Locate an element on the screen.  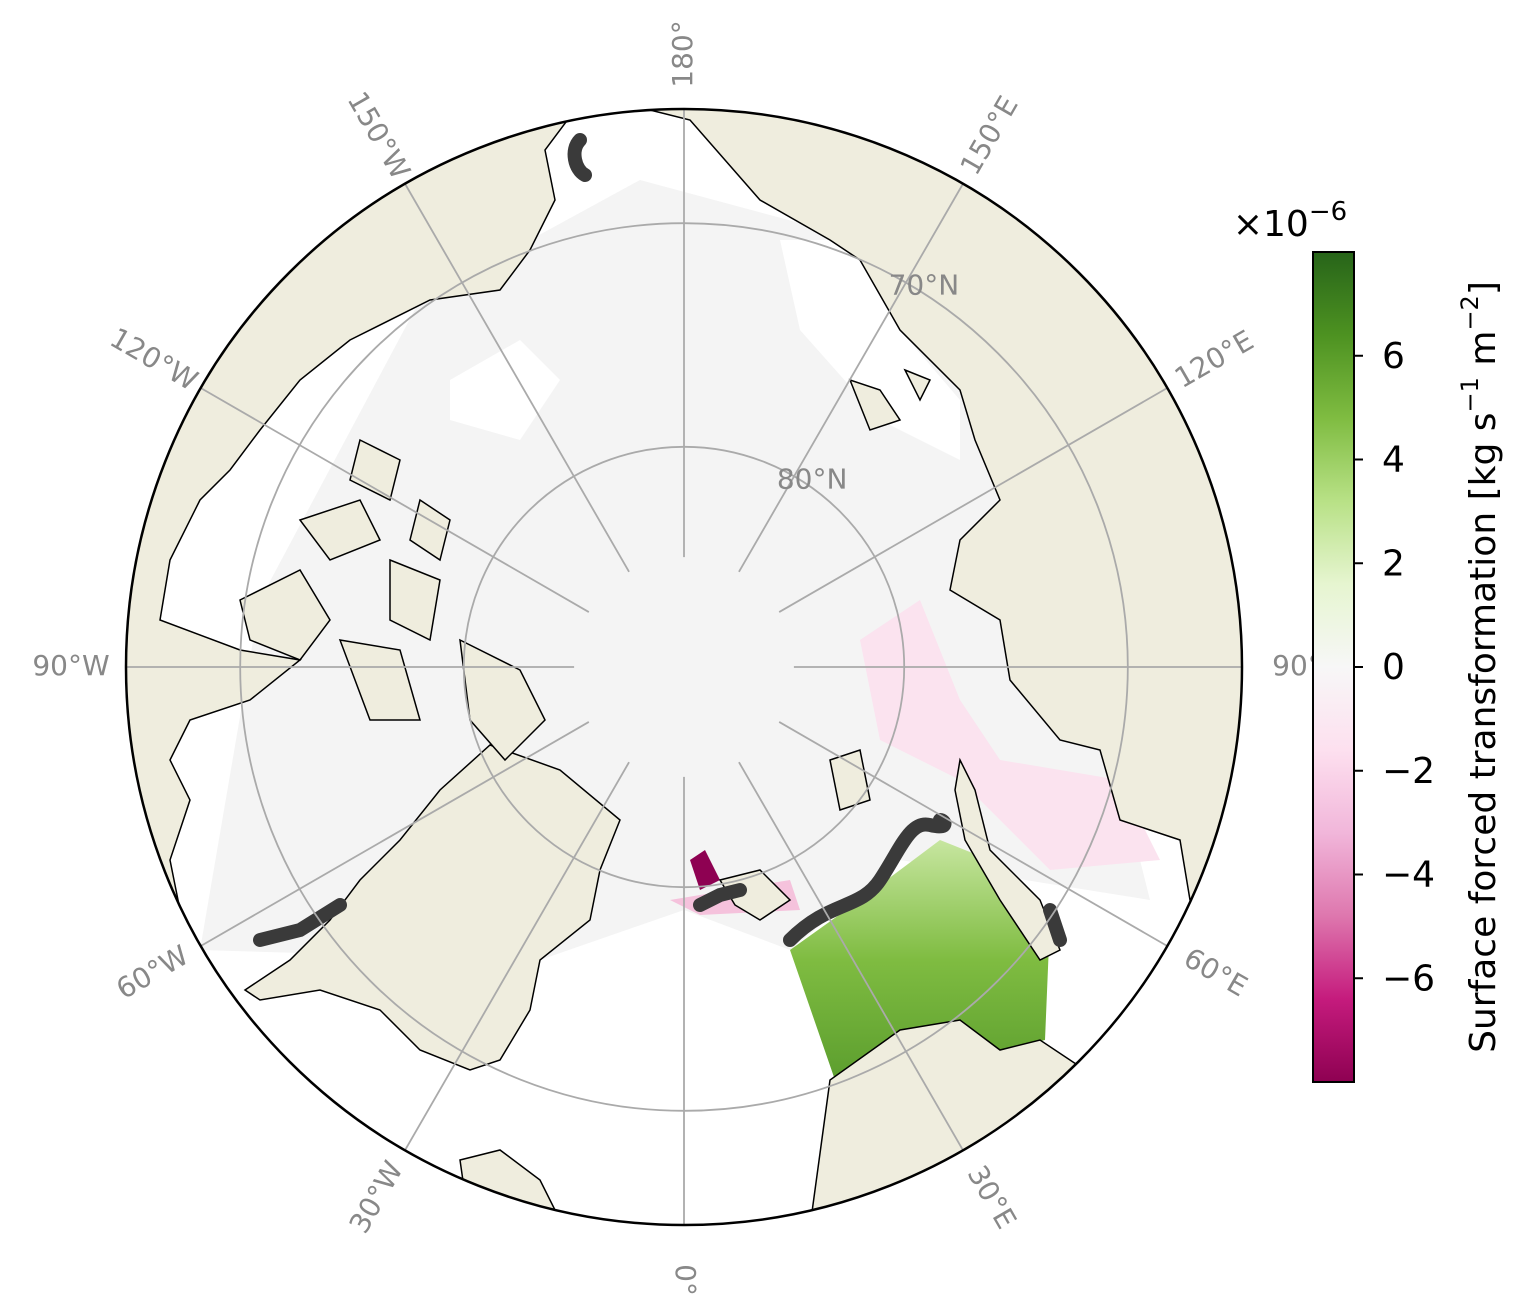
scale-base: ×10 is located at coordinates (1271, 224).